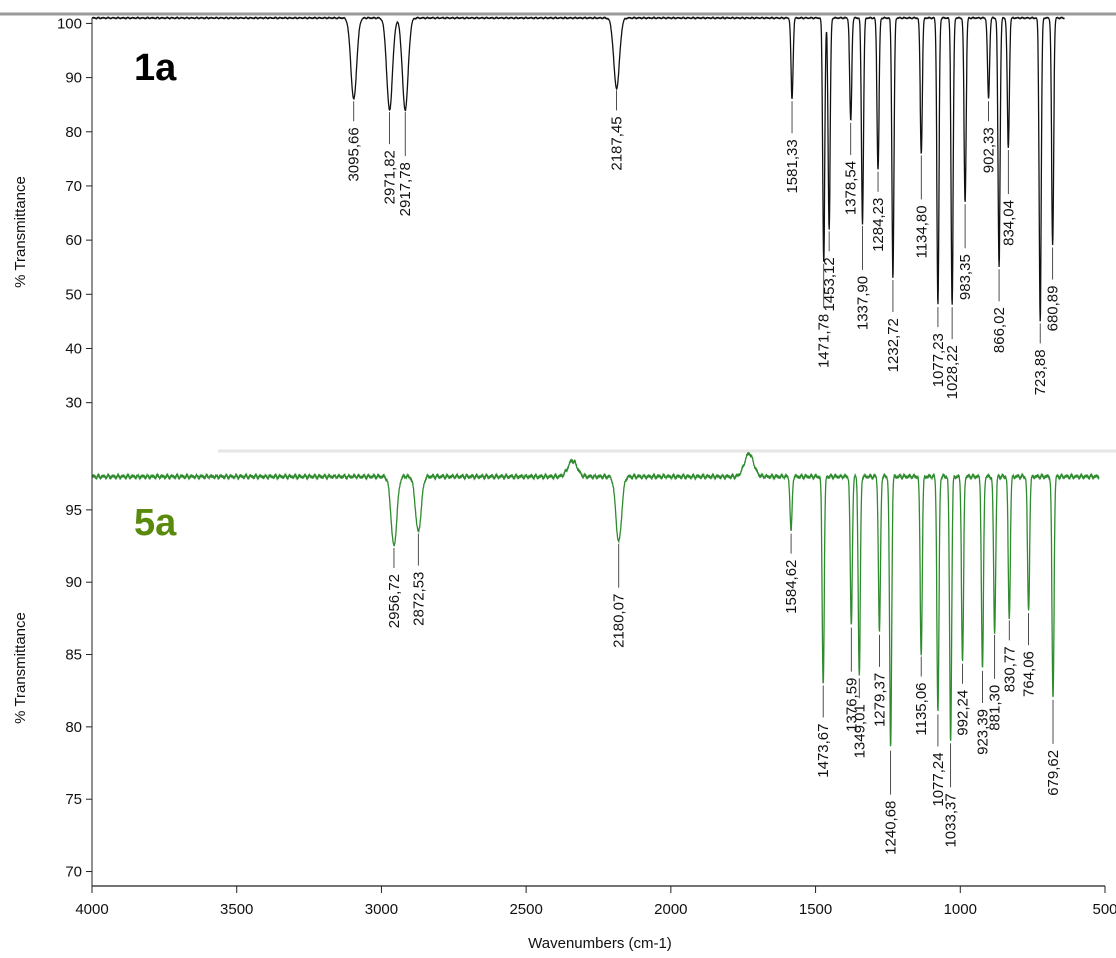 The image size is (1116, 958). What do you see at coordinates (600, 943) in the screenshot?
I see `x-axis-label: Wavenumbers (cm-1)` at bounding box center [600, 943].